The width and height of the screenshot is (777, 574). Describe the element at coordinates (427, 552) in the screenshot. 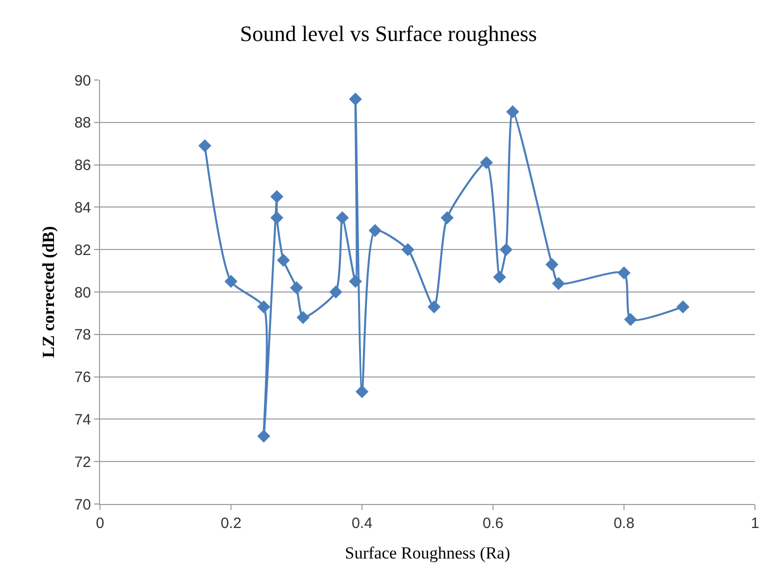

I see `x-axis-title: Surface Roughness (Ra)` at that location.